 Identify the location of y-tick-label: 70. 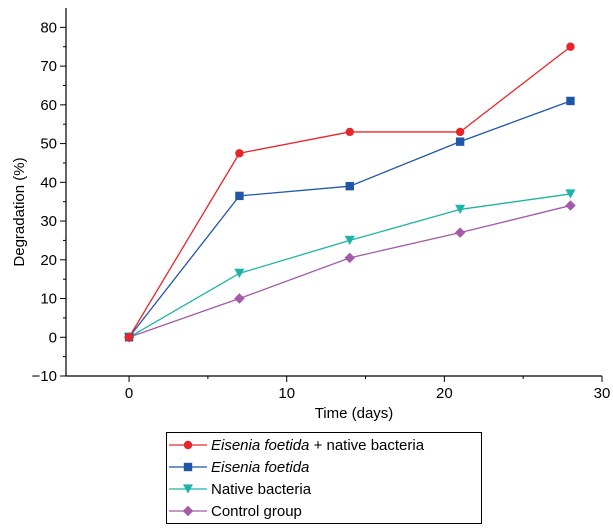
(48, 66).